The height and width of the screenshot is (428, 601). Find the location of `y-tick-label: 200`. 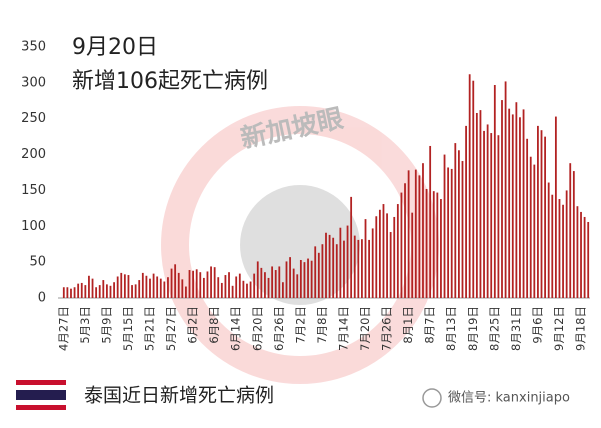

y-tick-label: 200 is located at coordinates (33, 154).